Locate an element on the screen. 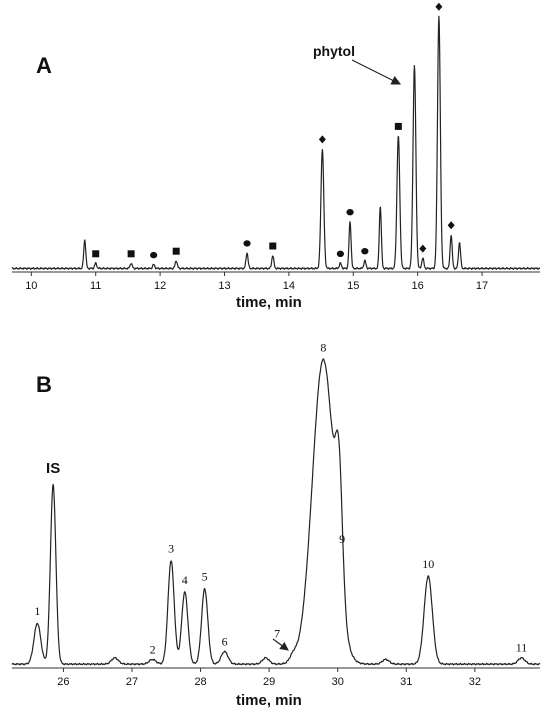 Image resolution: width=550 pixels, height=713 pixels. x-tick-label: 26 is located at coordinates (63, 682).